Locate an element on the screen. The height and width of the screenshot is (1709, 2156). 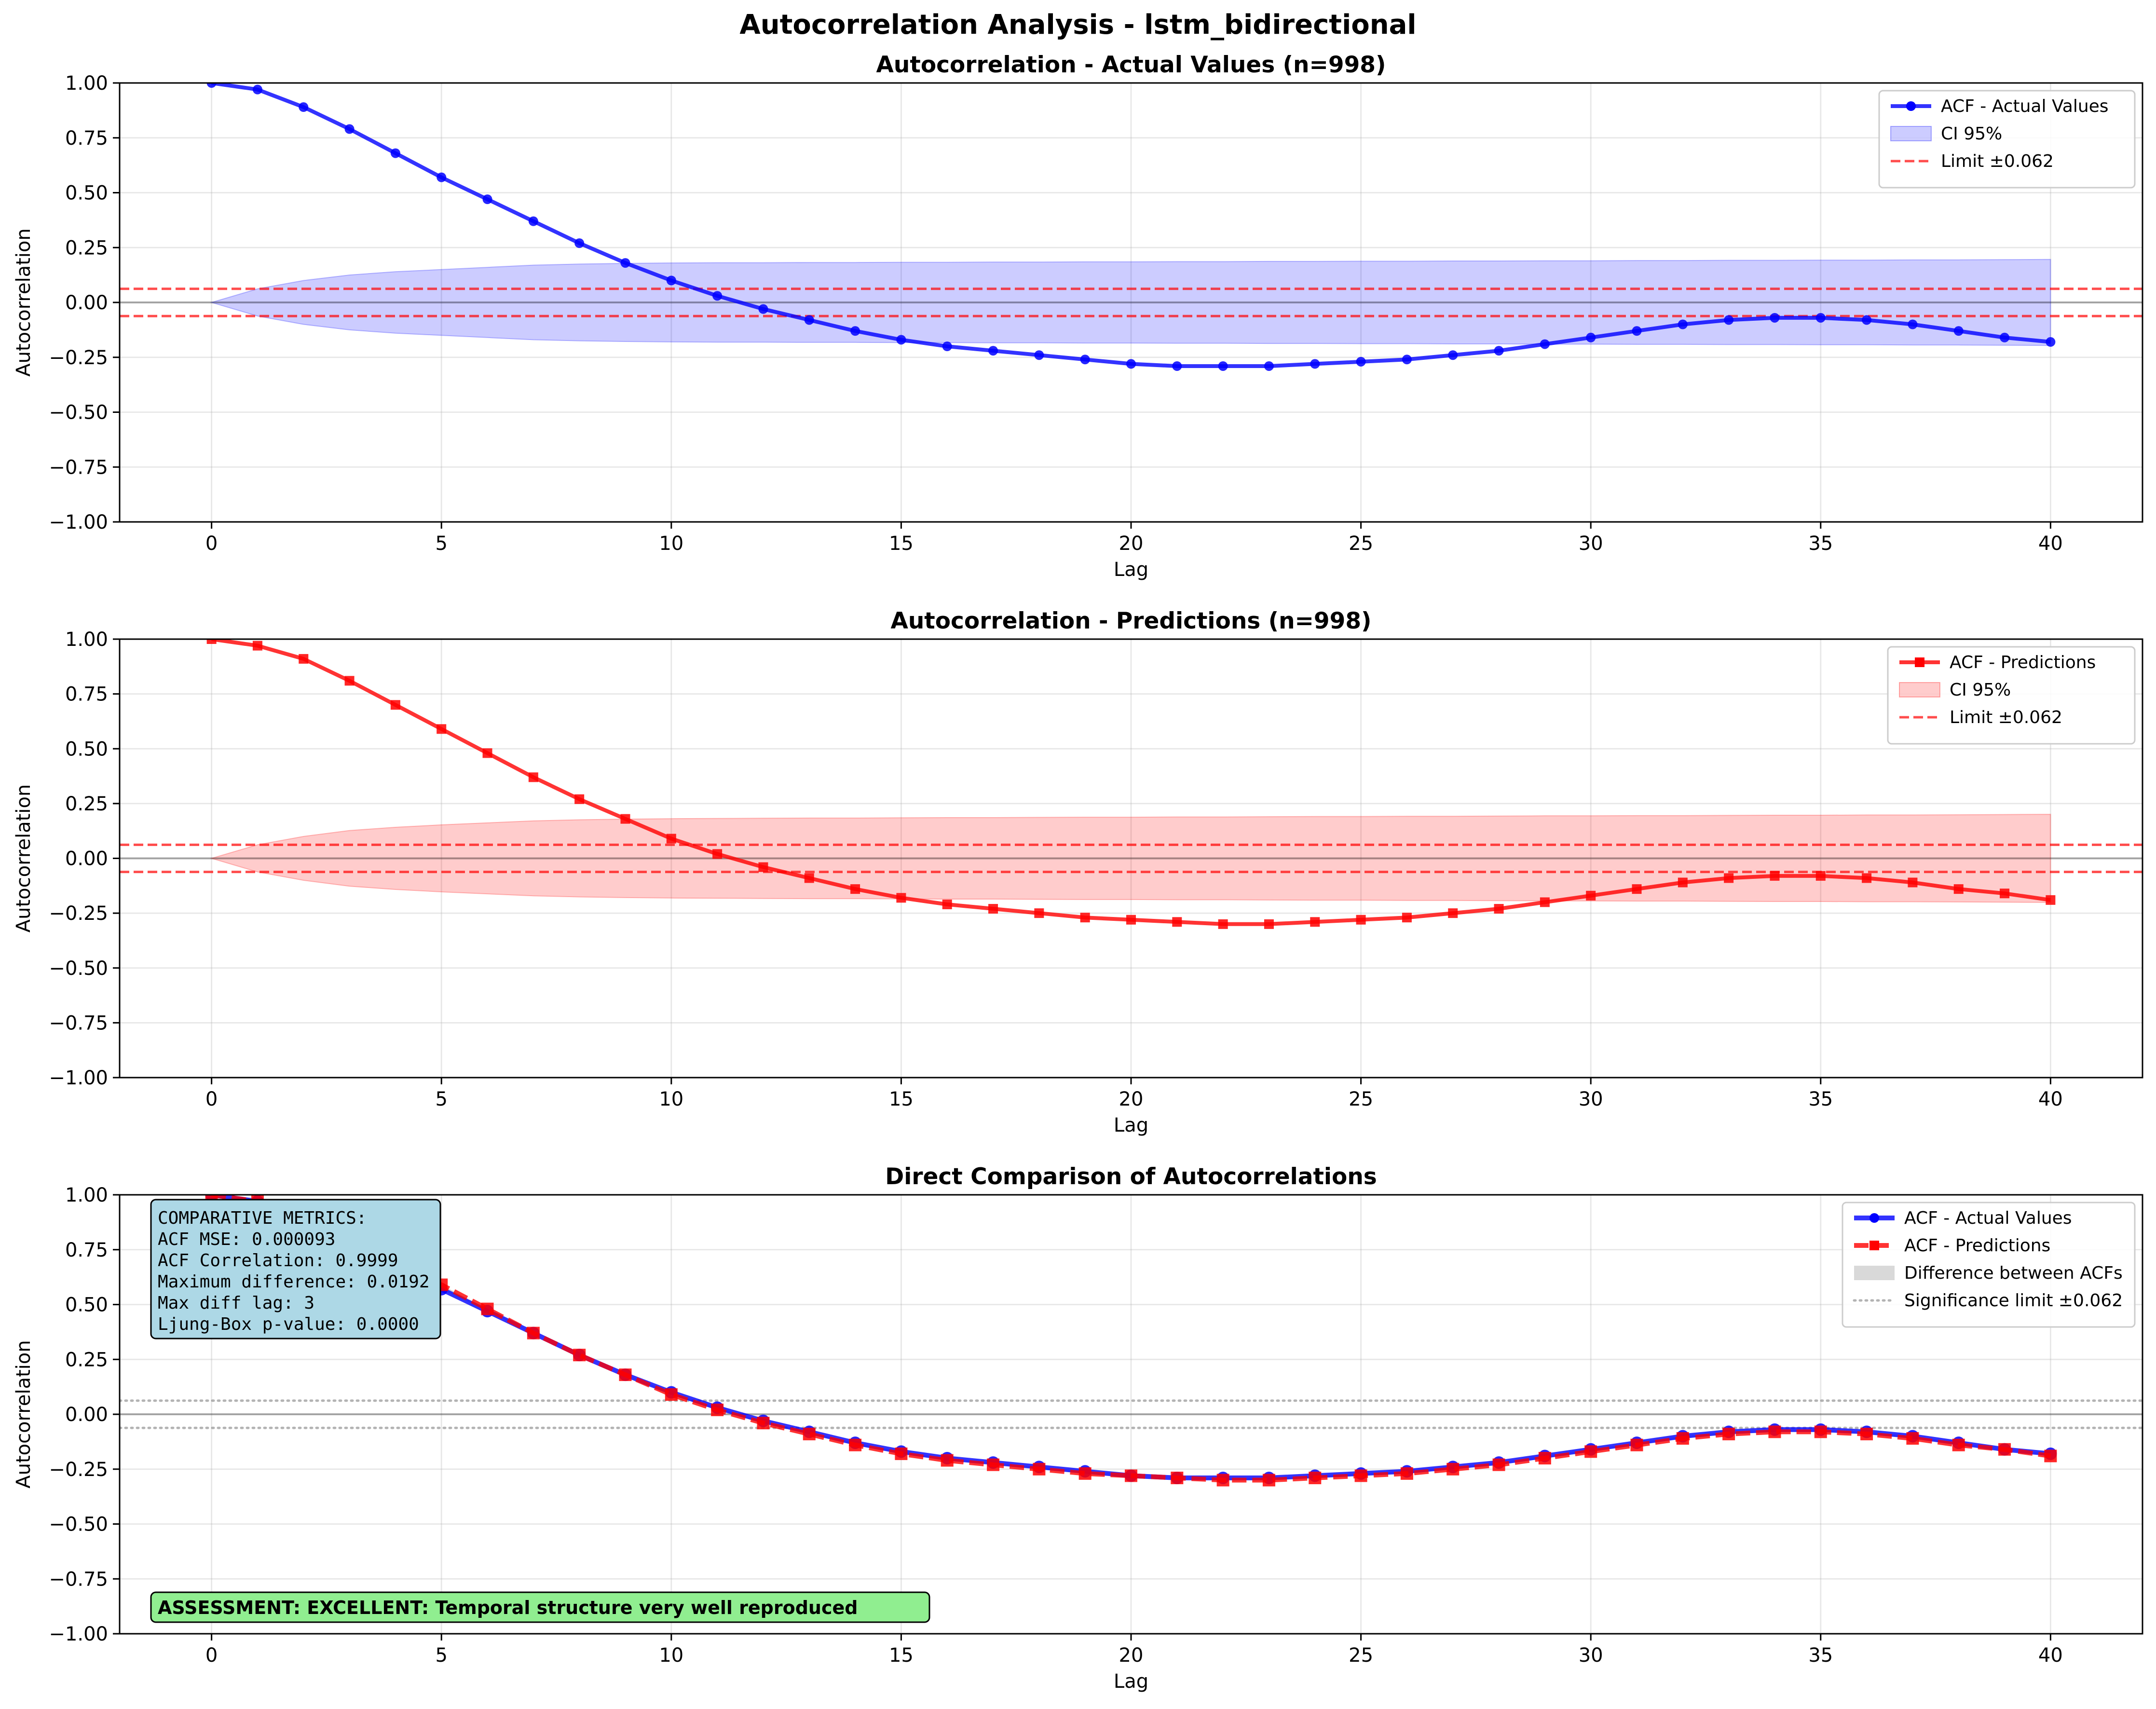
y-tick-label: 0.25 is located at coordinates (86, 248).